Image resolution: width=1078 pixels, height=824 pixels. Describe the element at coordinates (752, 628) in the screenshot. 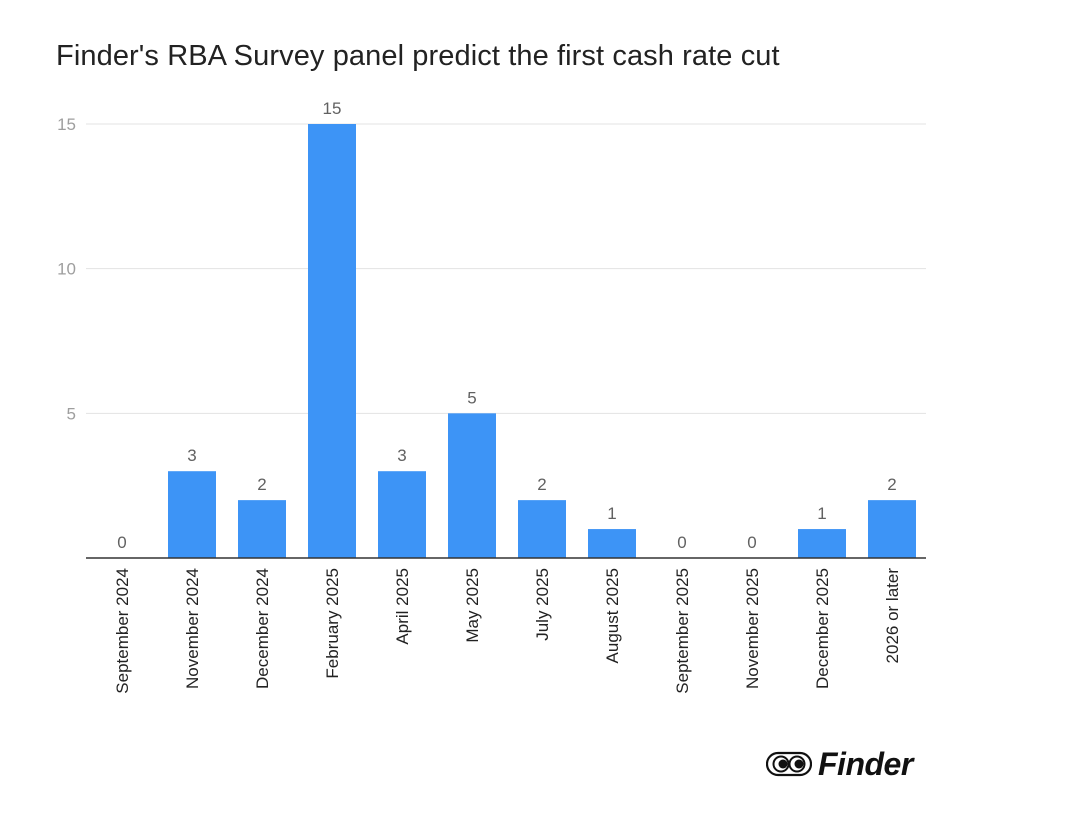

I see `x-tick-label: November 2025` at that location.